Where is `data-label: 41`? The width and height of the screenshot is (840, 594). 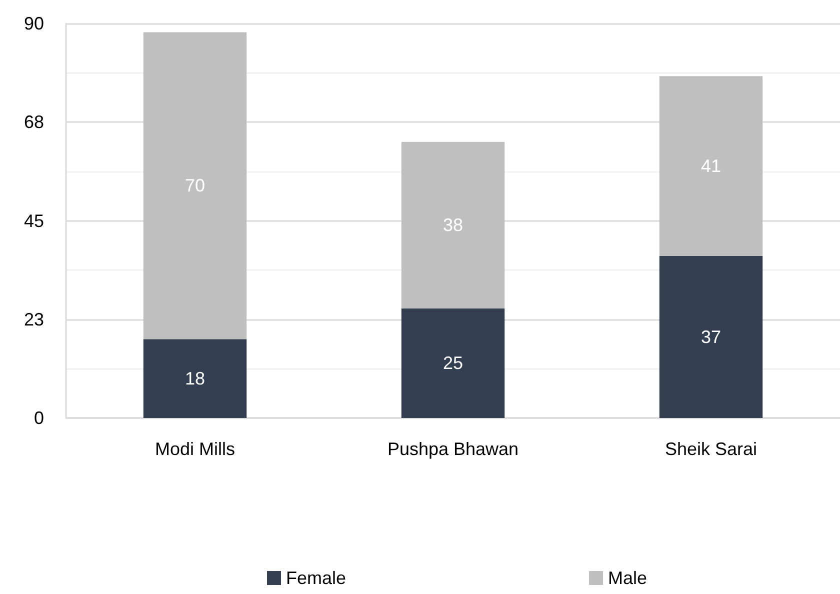
data-label: 41 is located at coordinates (711, 166).